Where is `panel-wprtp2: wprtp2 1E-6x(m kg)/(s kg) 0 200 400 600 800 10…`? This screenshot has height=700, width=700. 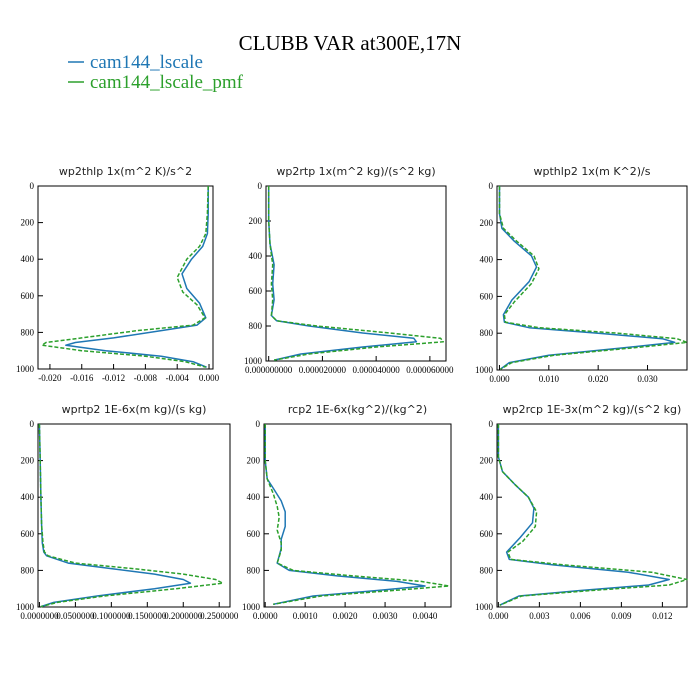
panel-wprtp2: wprtp2 1E-6x(m kg)/(s kg) 0 200 400 600 800 10… is located at coordinates (127, 512).